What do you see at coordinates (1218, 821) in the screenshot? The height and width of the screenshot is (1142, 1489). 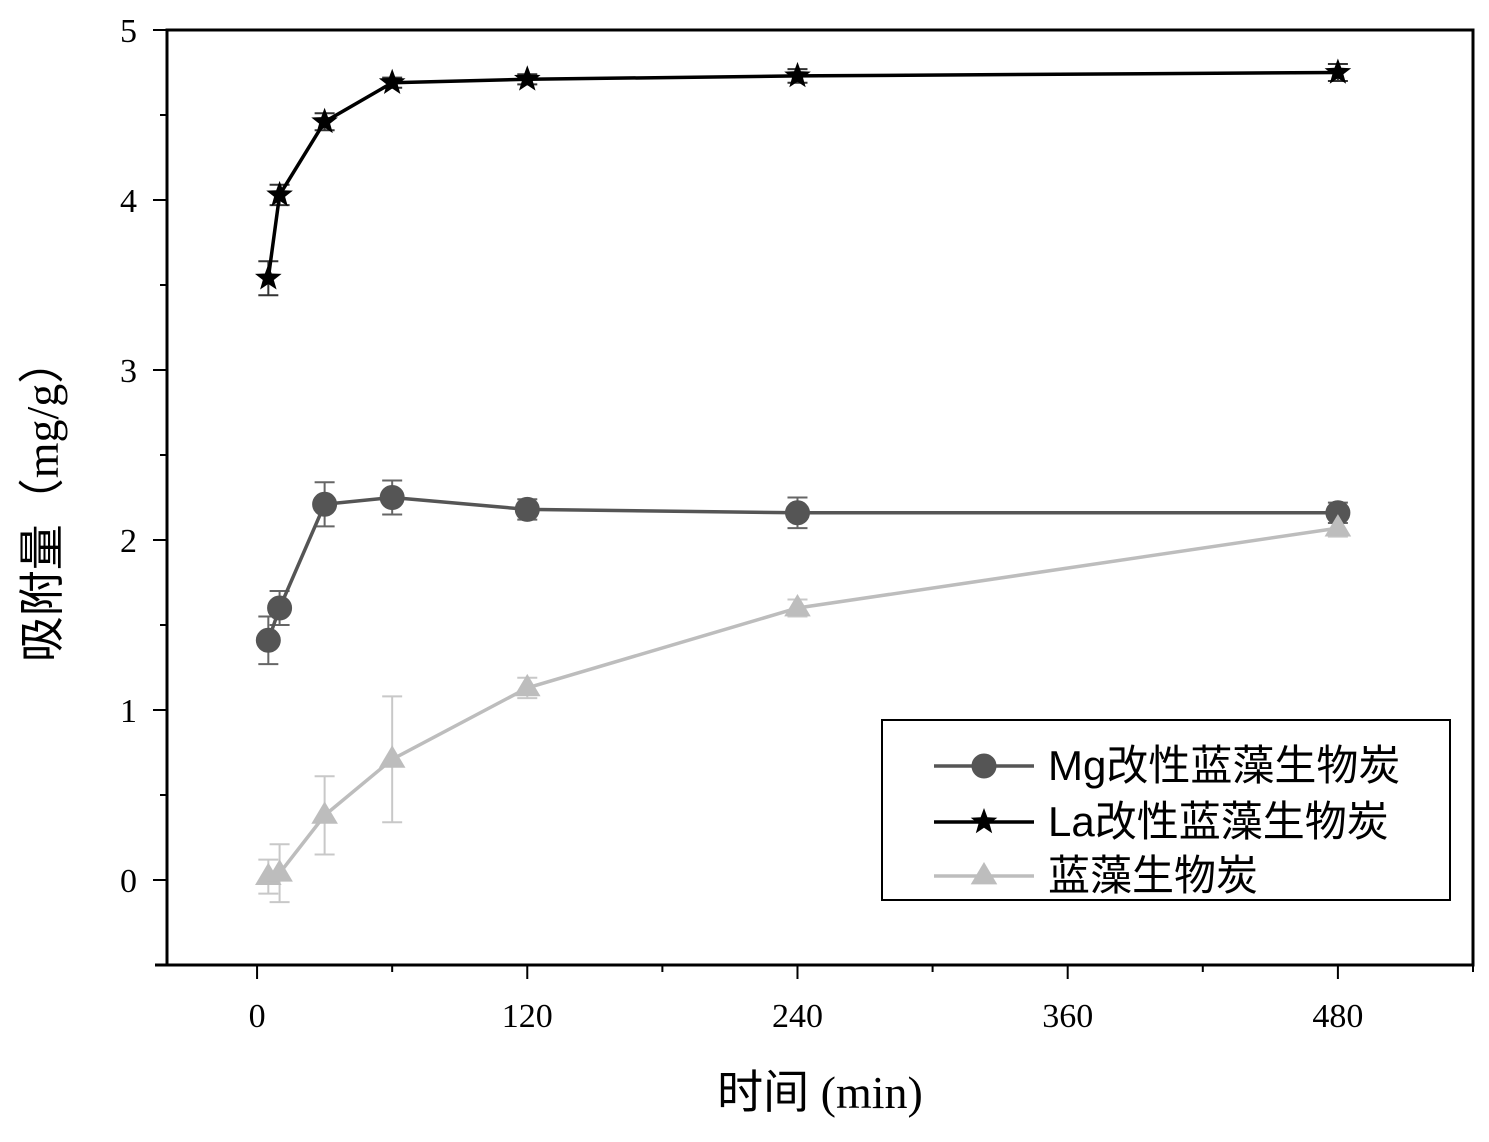 I see `legend-label-la: La改性蓝藻生物炭` at bounding box center [1218, 821].